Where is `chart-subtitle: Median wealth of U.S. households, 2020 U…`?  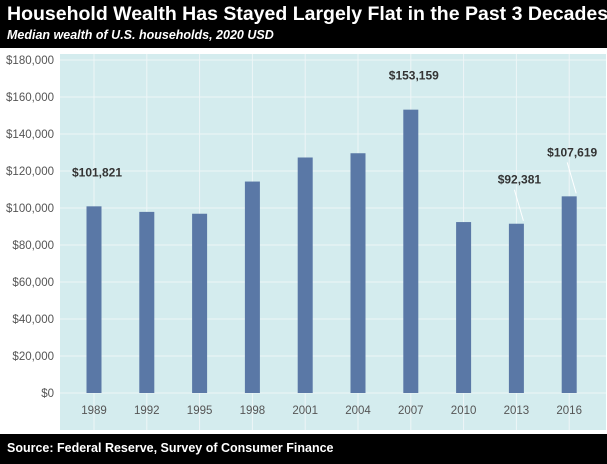 chart-subtitle: Median wealth of U.S. households, 2020 U… is located at coordinates (140, 35).